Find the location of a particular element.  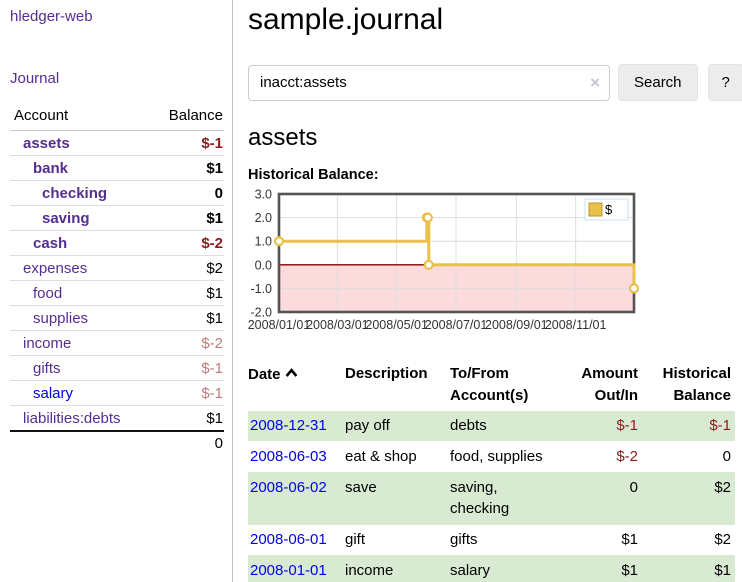

register-row: 2008-06-03 eat & shop food, supplies $-2 0 is located at coordinates (491, 456).